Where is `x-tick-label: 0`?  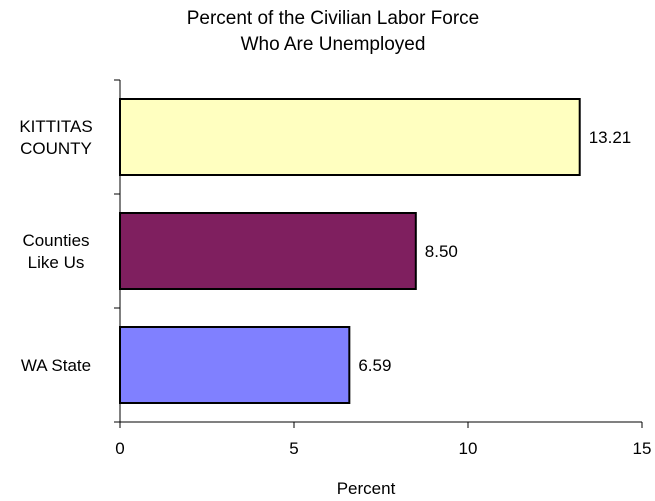
x-tick-label: 0 is located at coordinates (119, 448).